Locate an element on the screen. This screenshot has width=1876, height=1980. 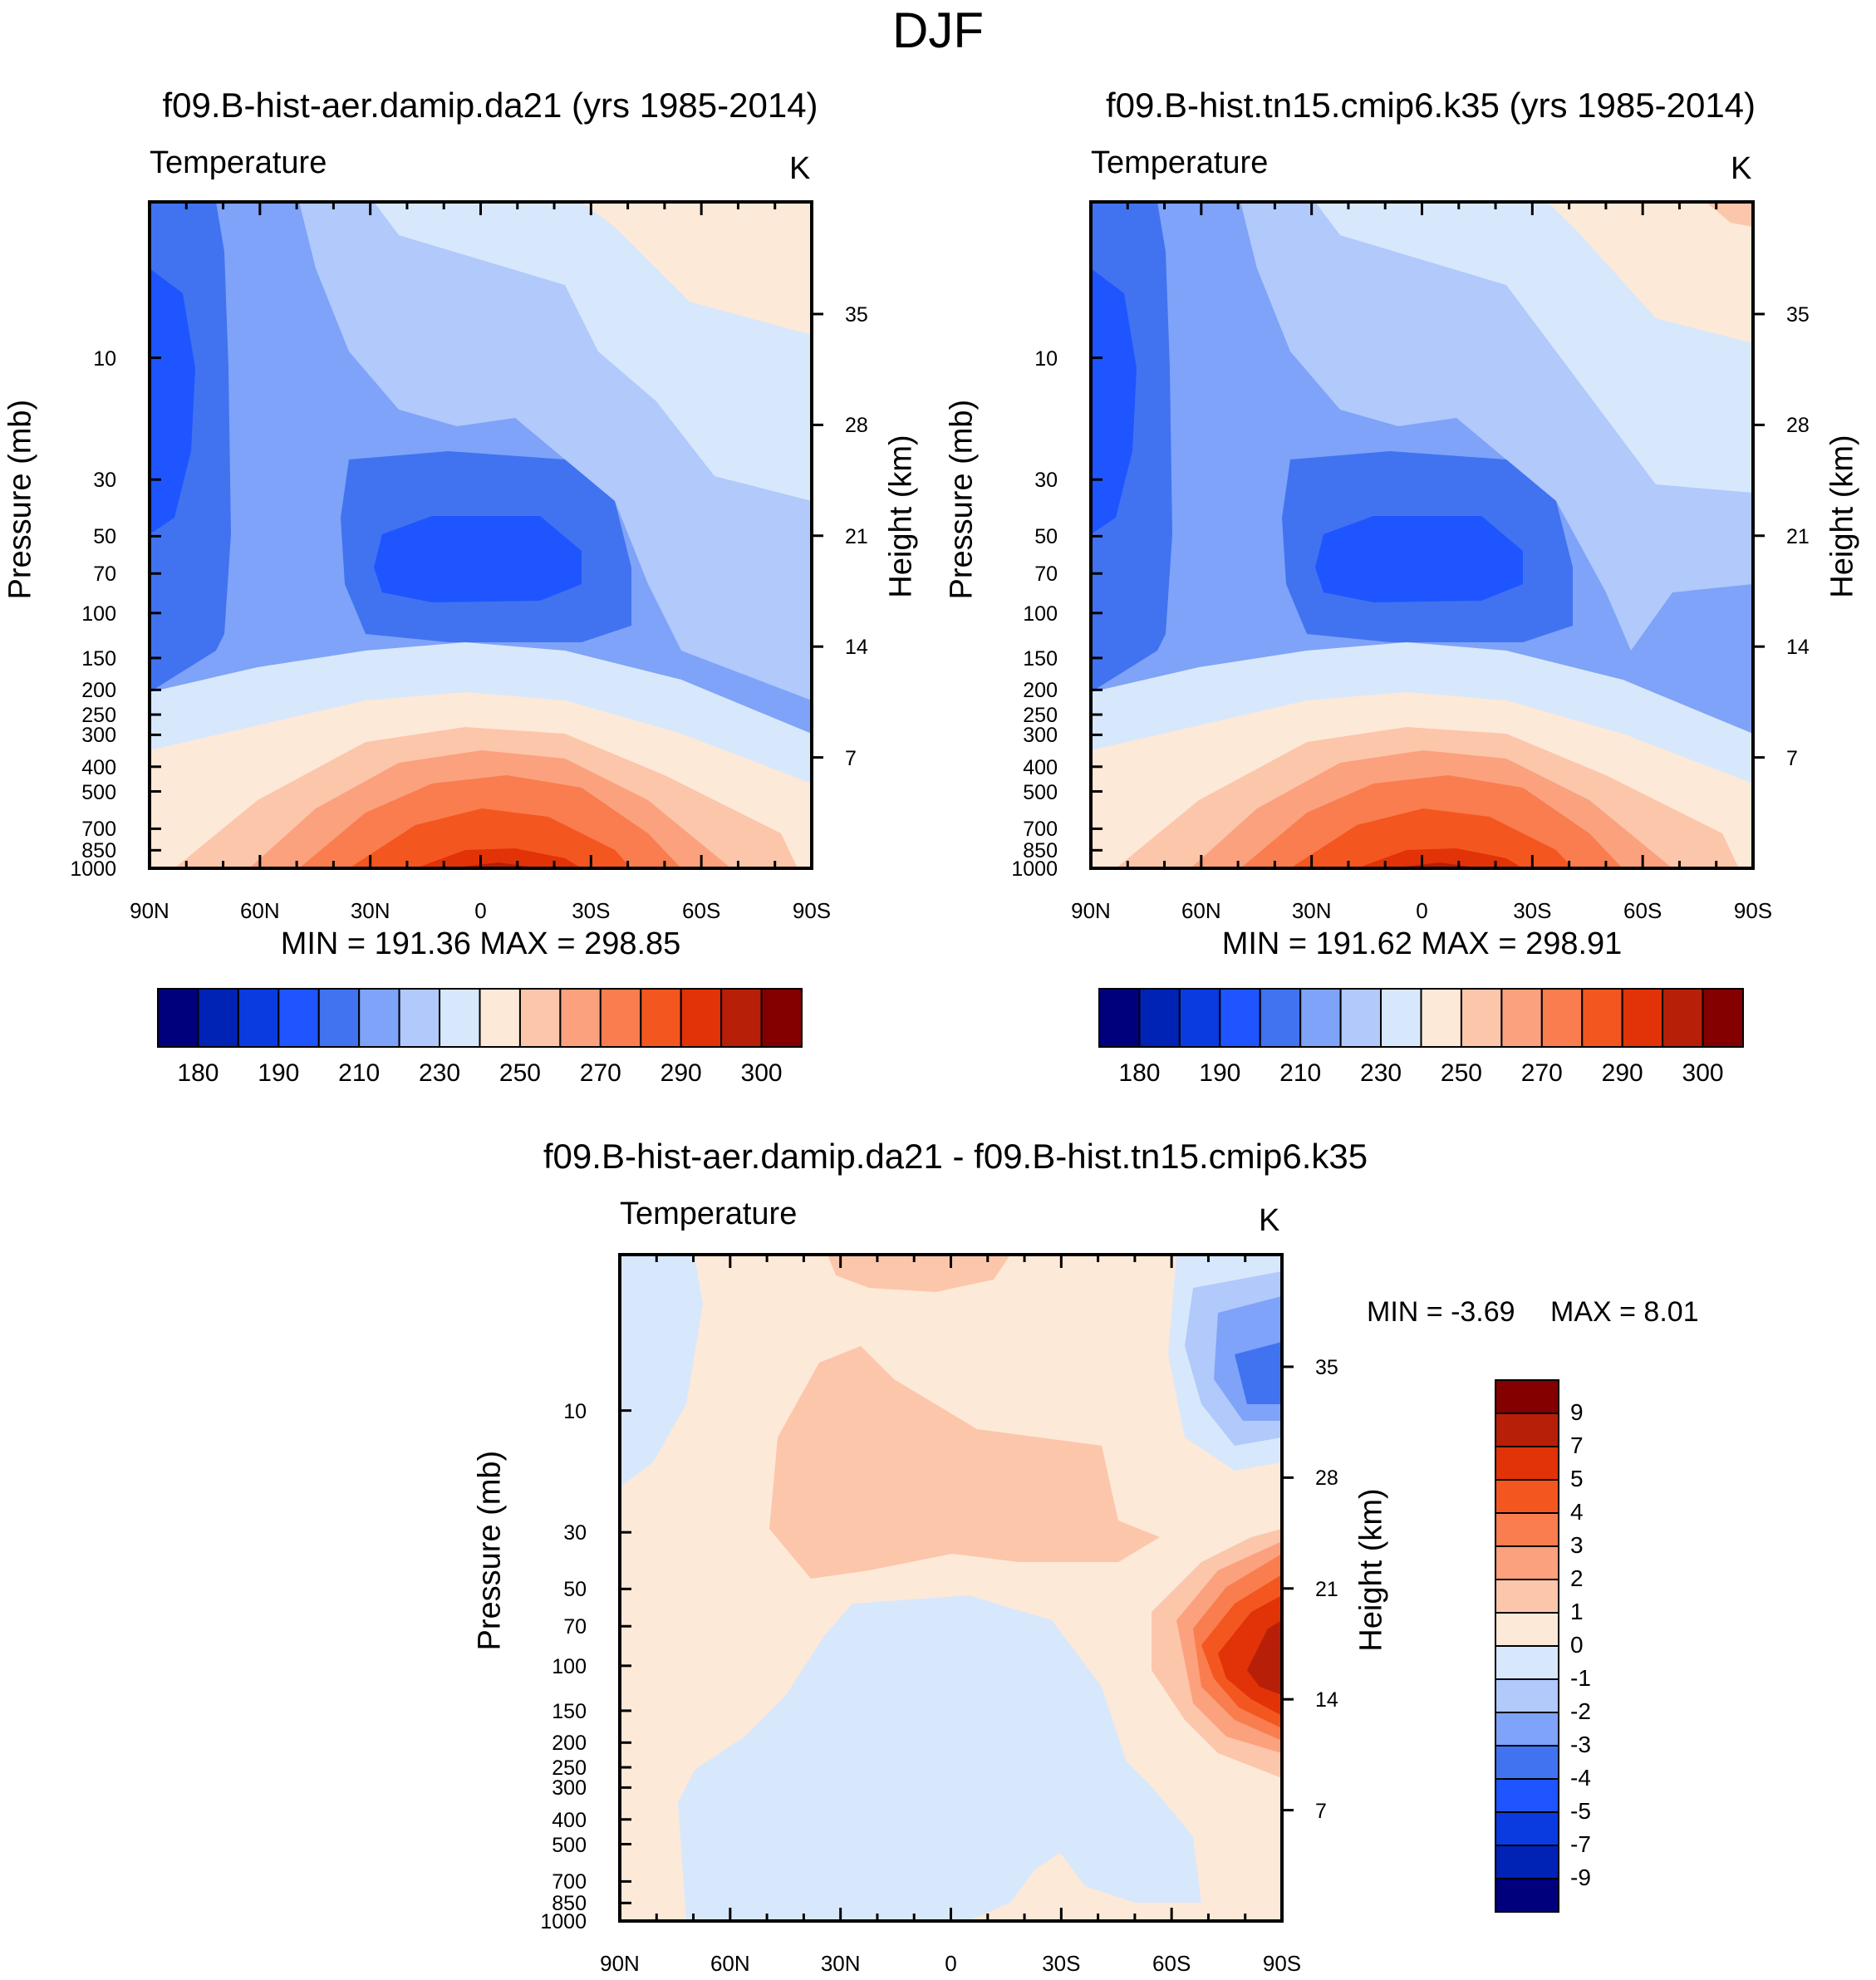
panel-1-contour-field is located at coordinates (481, 535).